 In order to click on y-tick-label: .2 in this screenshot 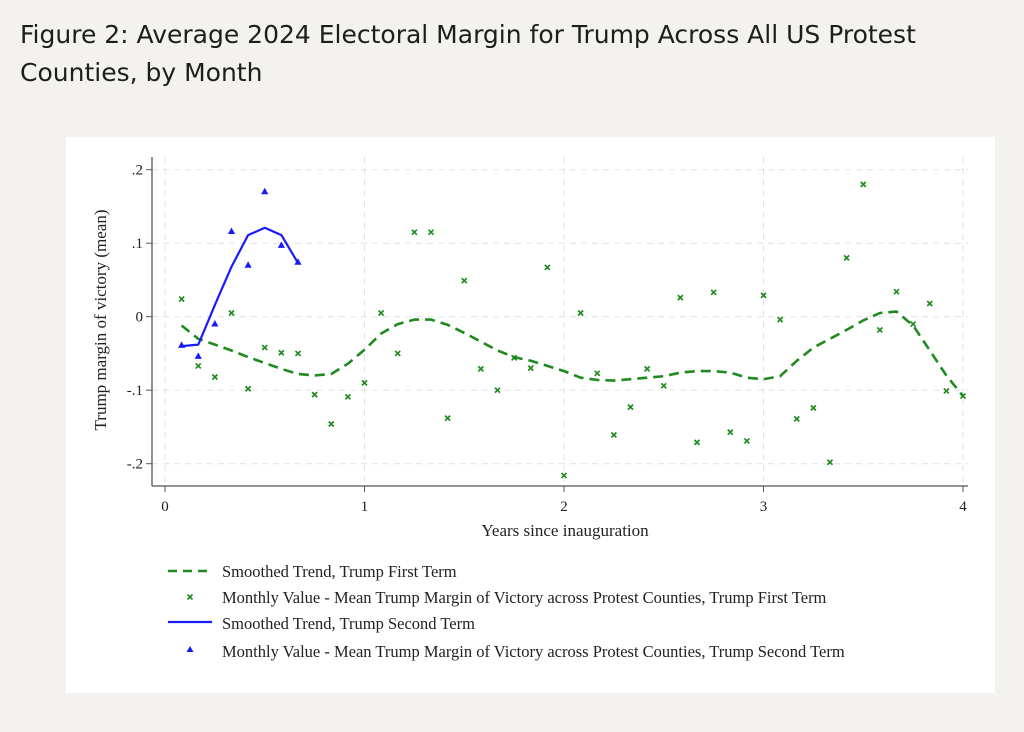, I will do `click(137, 171)`.